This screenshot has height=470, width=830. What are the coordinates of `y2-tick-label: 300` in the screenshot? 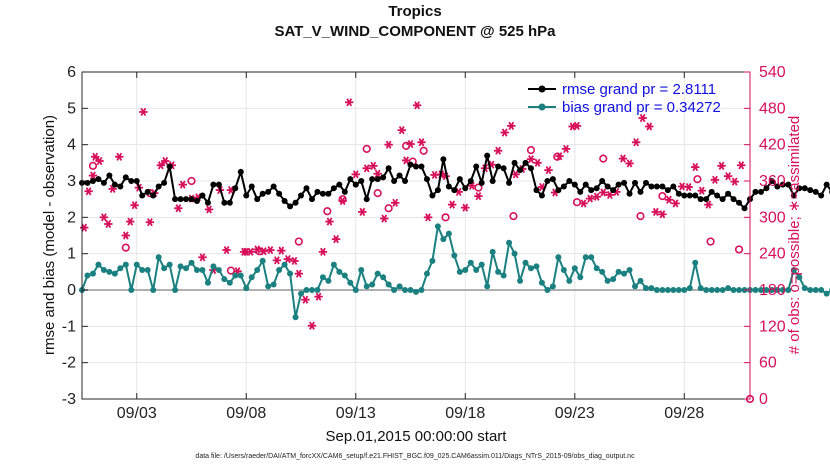 It's located at (772, 217).